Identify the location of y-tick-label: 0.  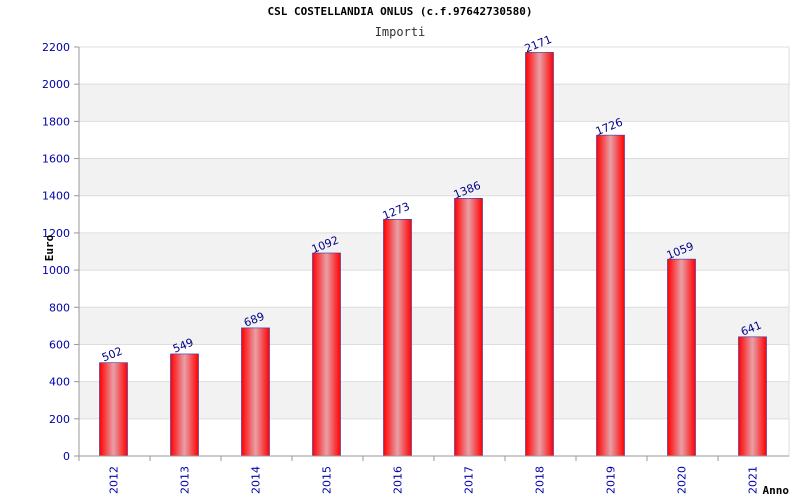
(66, 456).